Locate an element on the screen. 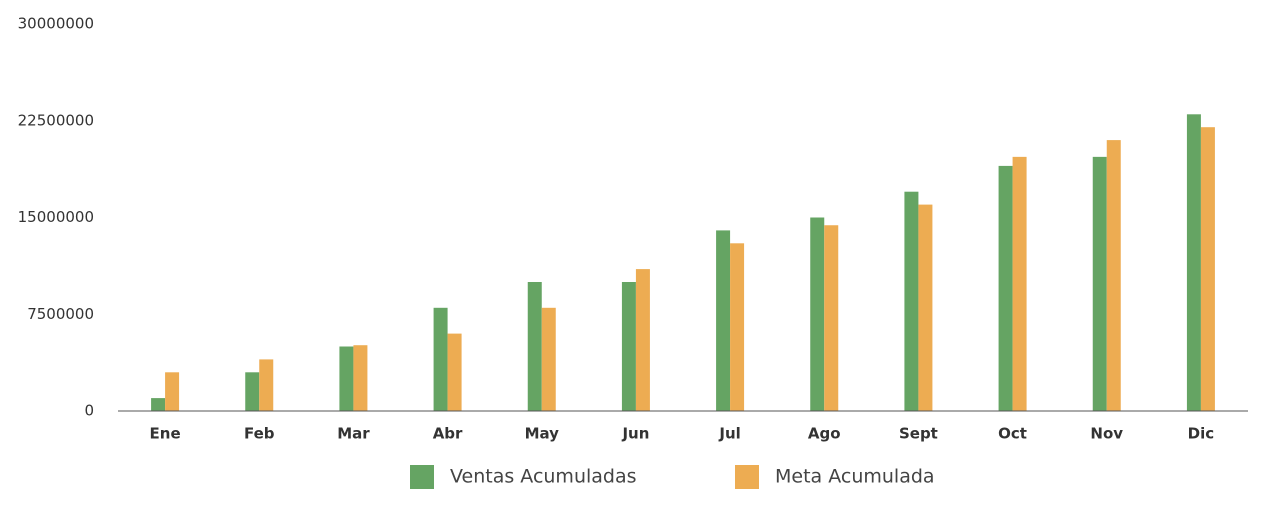 The image size is (1263, 508). x-tick-label: Sept is located at coordinates (918, 434).